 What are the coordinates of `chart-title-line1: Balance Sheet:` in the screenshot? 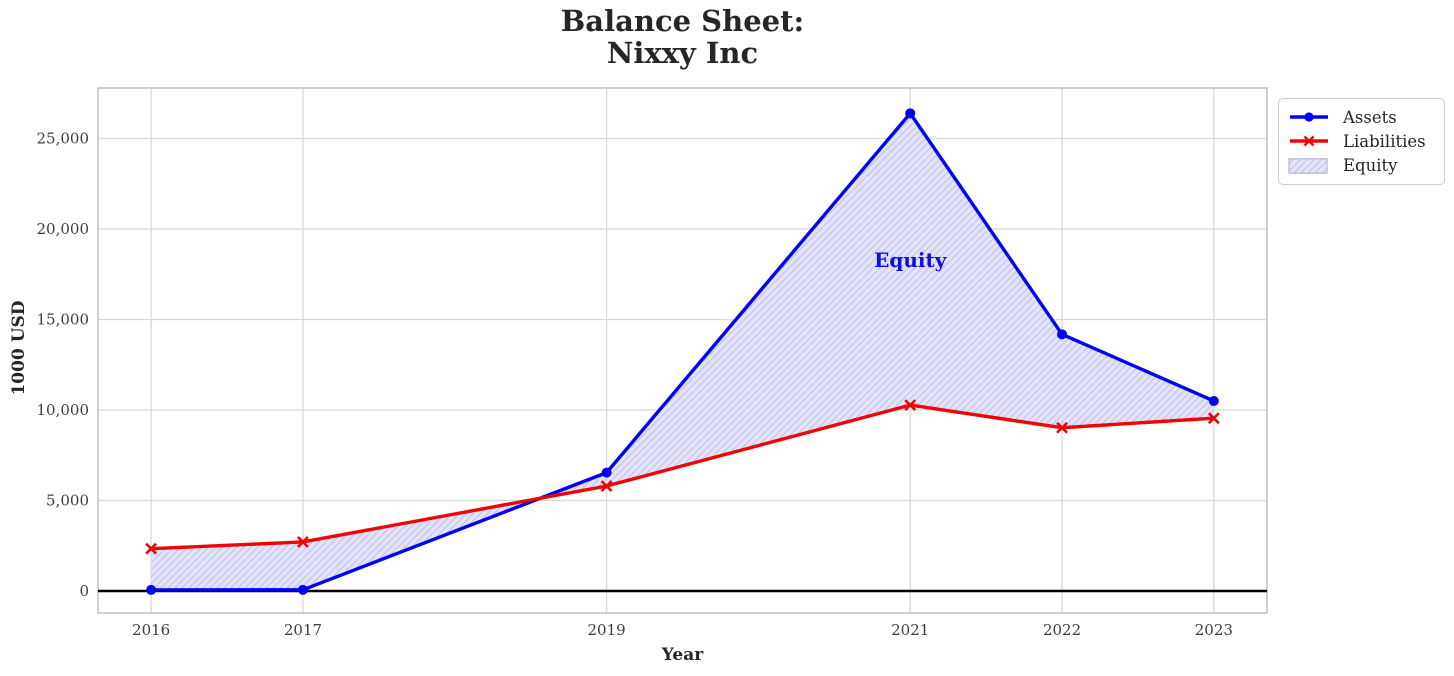 It's located at (682, 21).